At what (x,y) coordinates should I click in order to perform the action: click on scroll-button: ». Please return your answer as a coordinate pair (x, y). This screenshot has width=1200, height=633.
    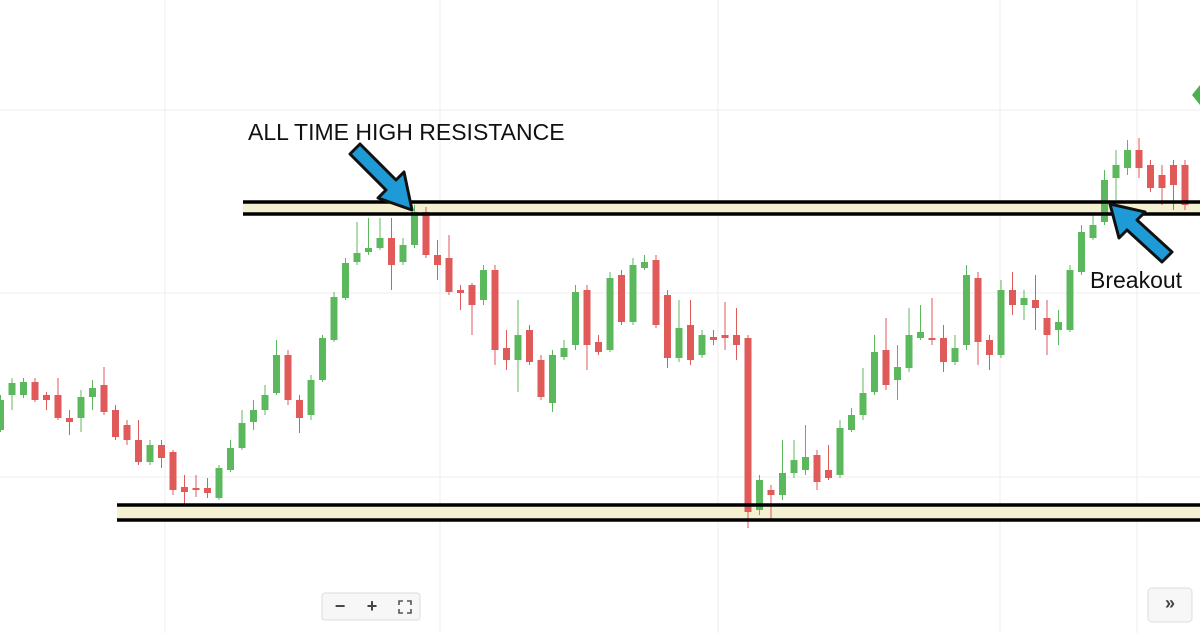
    Looking at the image, I should click on (1170, 603).